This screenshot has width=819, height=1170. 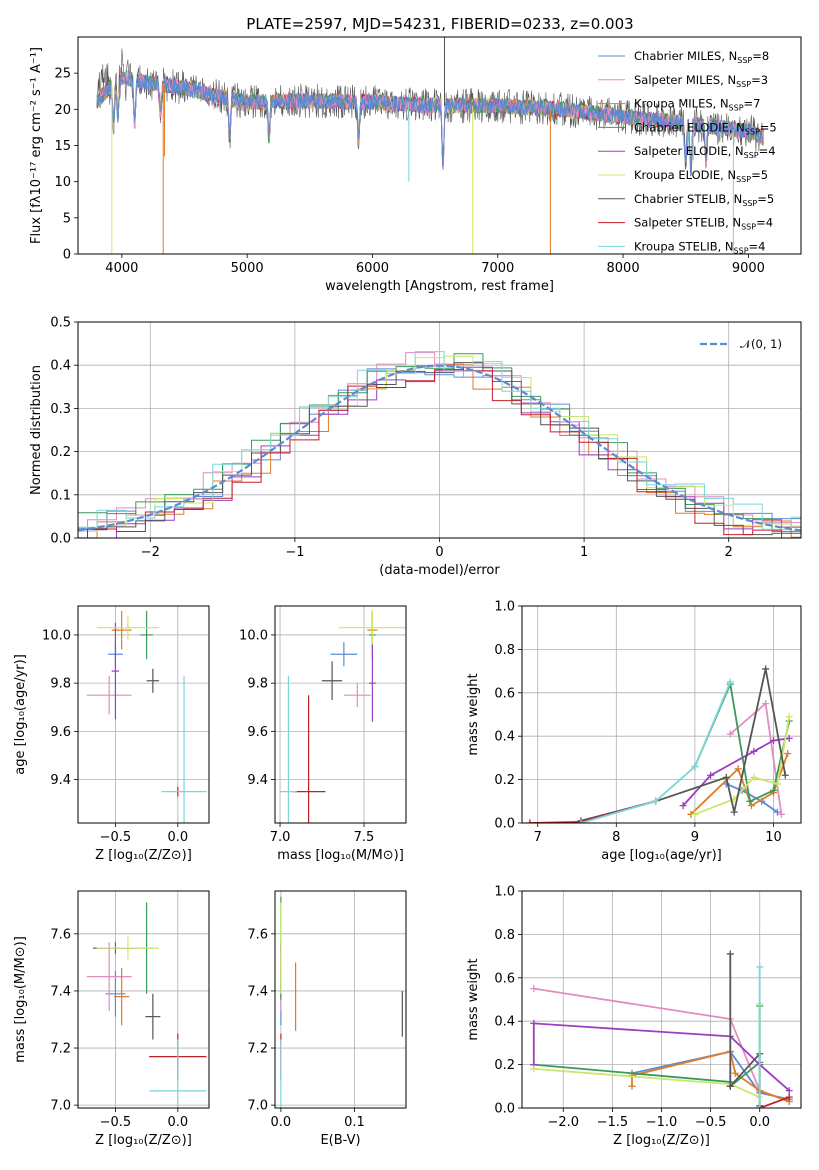 What do you see at coordinates (257, 780) in the screenshot?
I see `y-tick-label: 9.4` at bounding box center [257, 780].